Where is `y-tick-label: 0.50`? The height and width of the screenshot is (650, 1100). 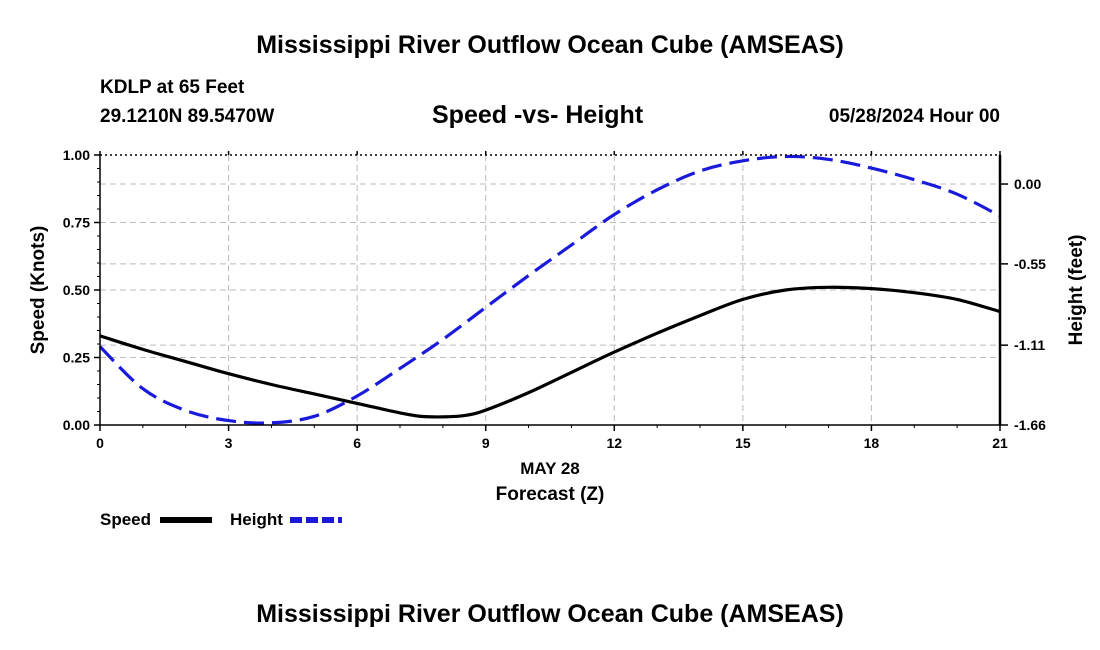
y-tick-label: 0.50 is located at coordinates (76, 290).